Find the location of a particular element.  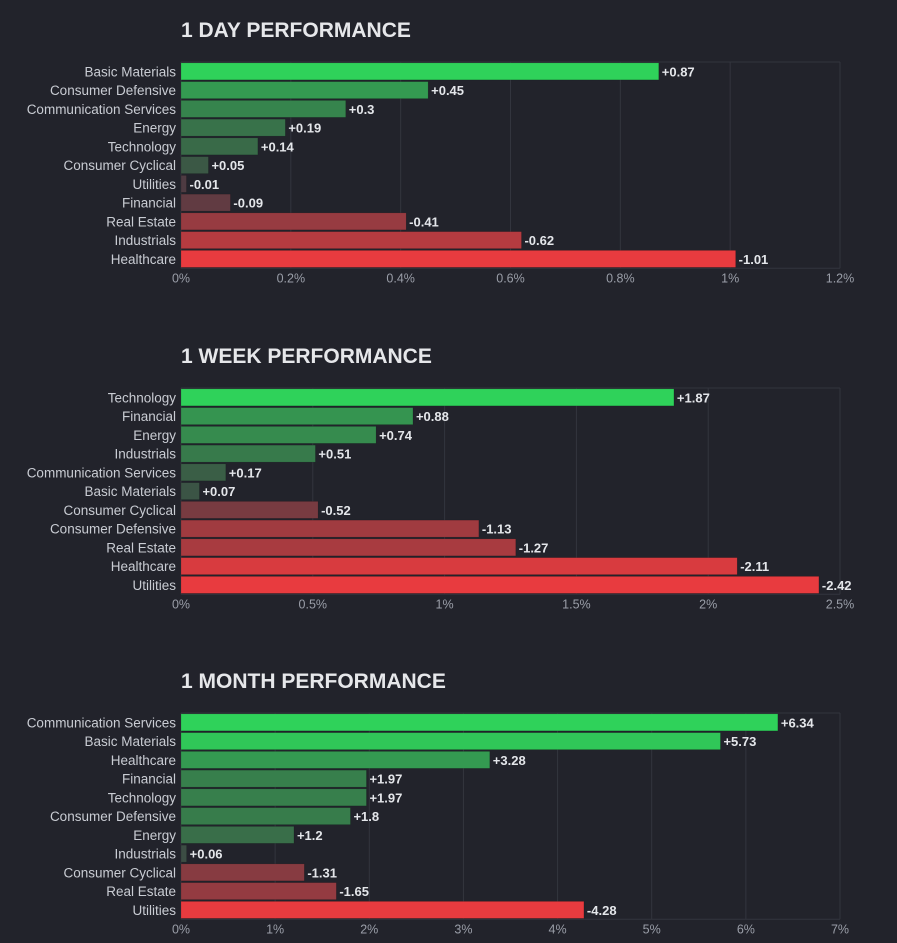

value-label-consumer-cyclical: +0.05 is located at coordinates (227, 165).